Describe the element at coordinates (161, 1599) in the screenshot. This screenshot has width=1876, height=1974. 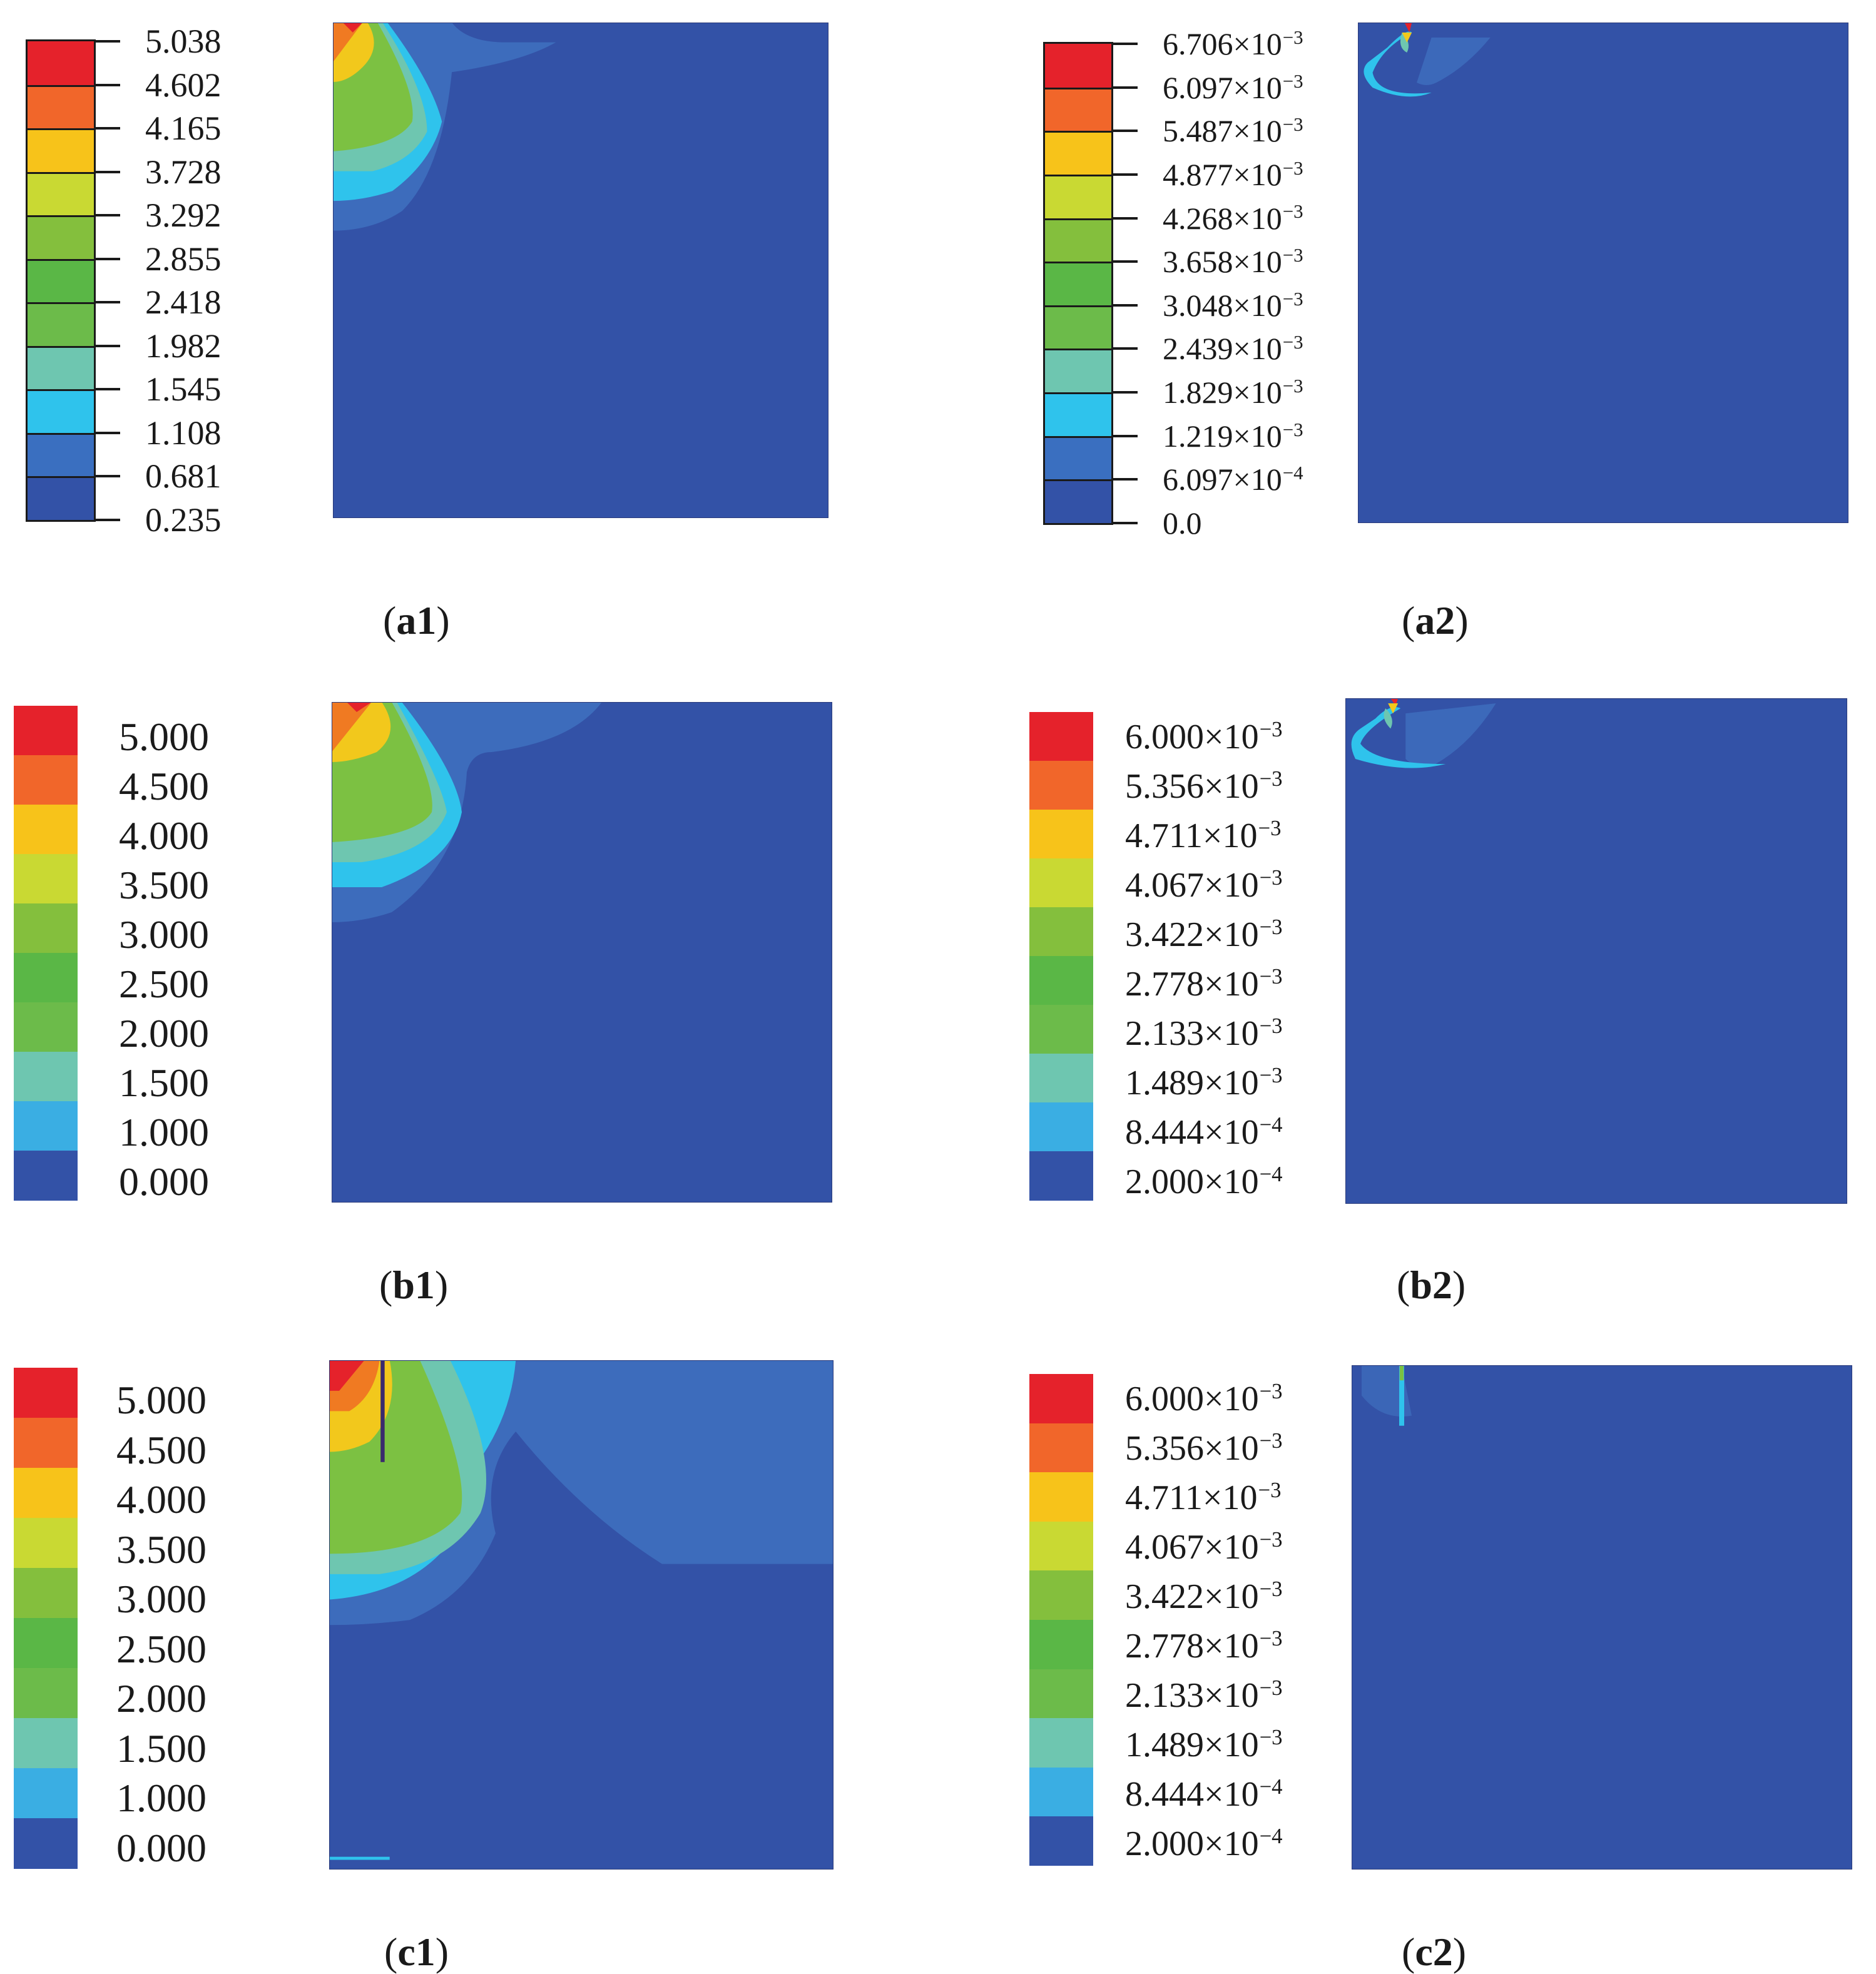
I see `legend-label: 3.000` at that location.